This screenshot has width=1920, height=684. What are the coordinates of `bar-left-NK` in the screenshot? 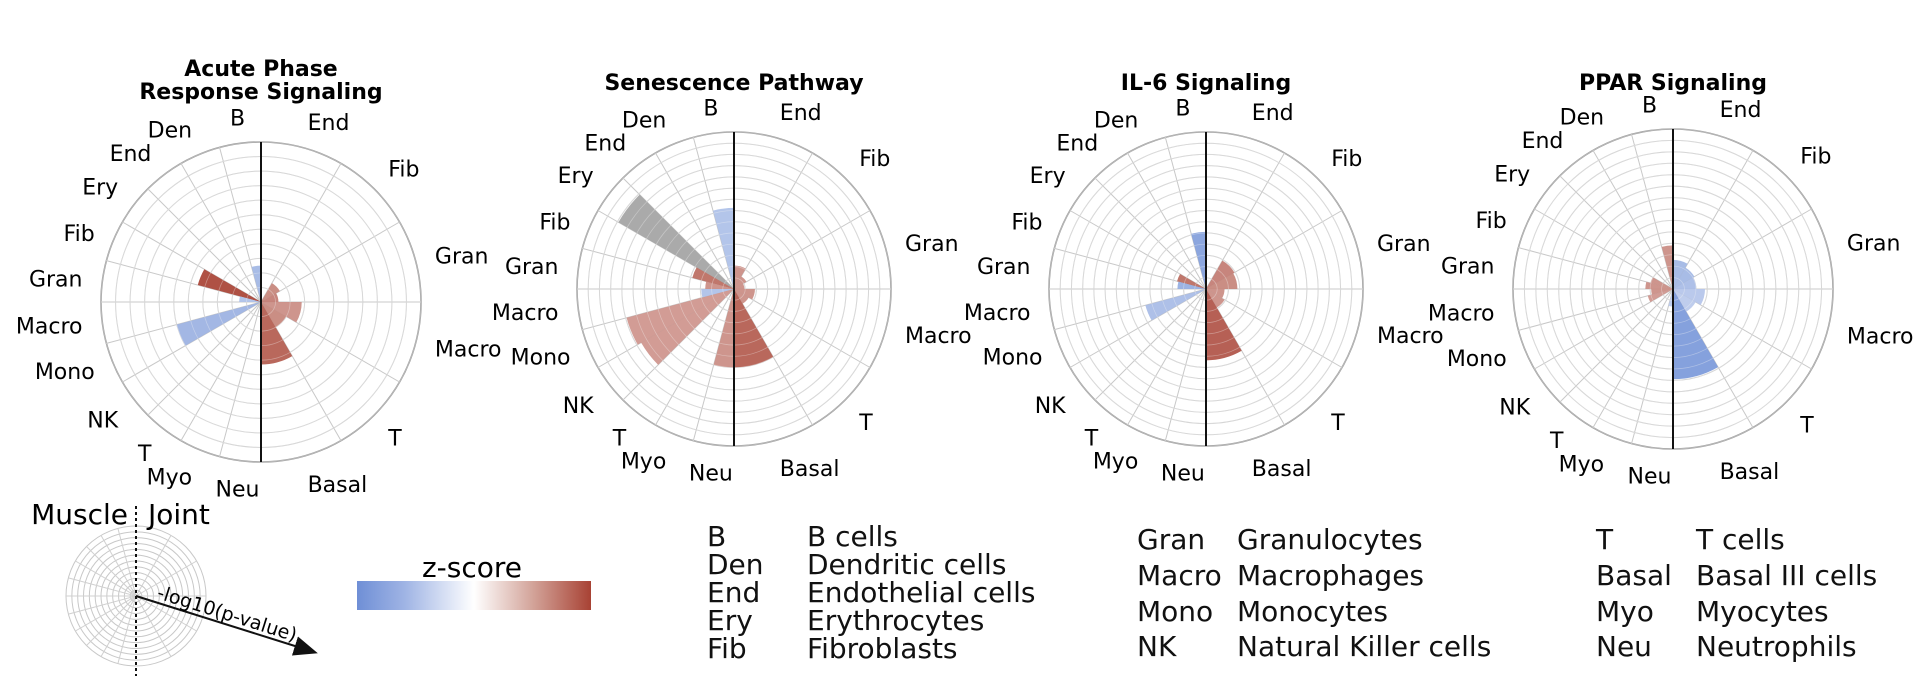 It's located at (687, 327).